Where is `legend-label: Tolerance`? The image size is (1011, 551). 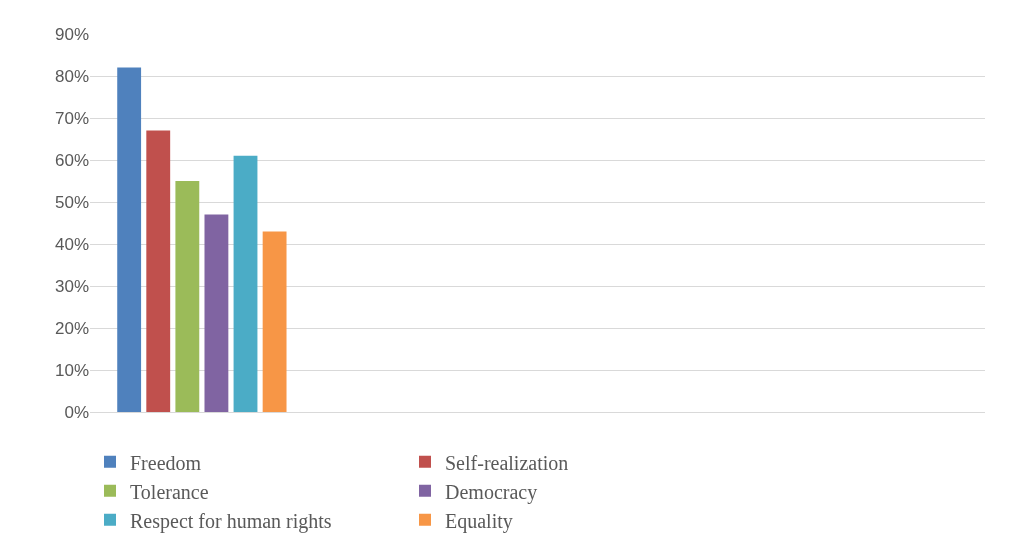 legend-label: Tolerance is located at coordinates (169, 491).